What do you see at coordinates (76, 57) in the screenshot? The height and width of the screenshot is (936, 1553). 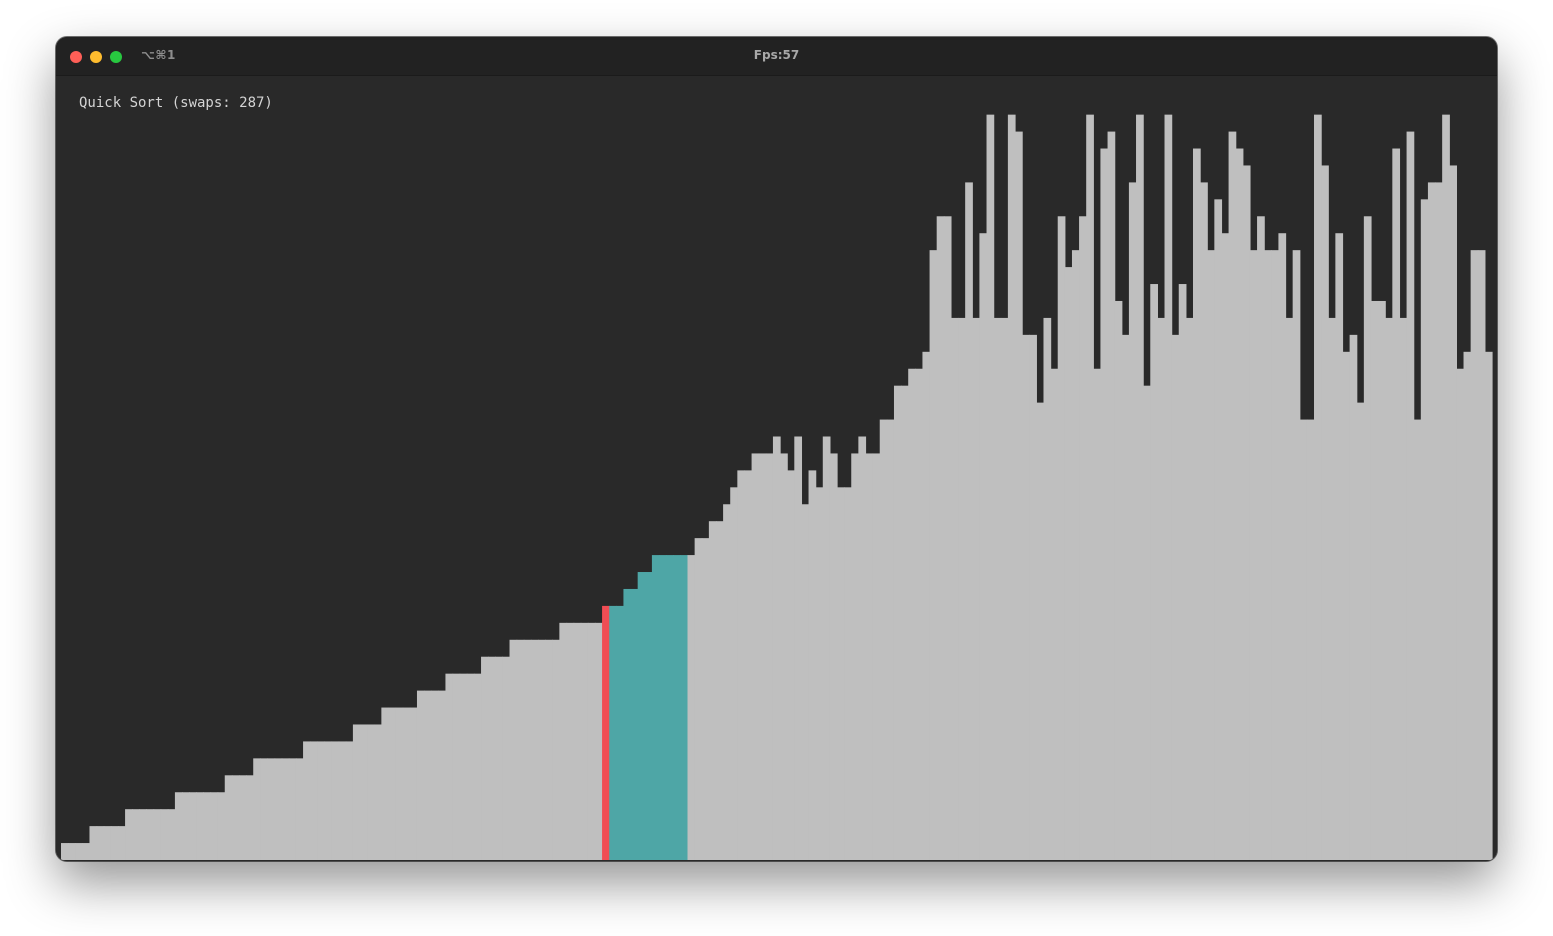 I see `close-window-button` at bounding box center [76, 57].